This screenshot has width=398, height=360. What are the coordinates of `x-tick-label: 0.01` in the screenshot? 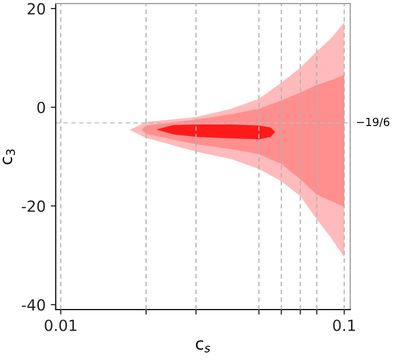 It's located at (60, 326).